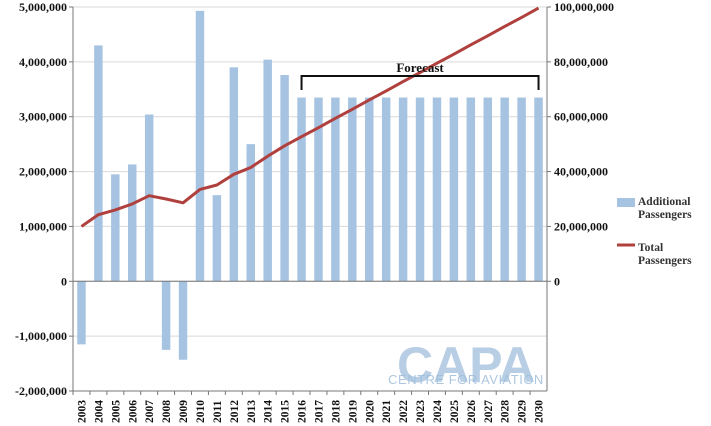 The width and height of the screenshot is (711, 426). Describe the element at coordinates (353, 411) in the screenshot. I see `x-tick-label: 2019` at that location.